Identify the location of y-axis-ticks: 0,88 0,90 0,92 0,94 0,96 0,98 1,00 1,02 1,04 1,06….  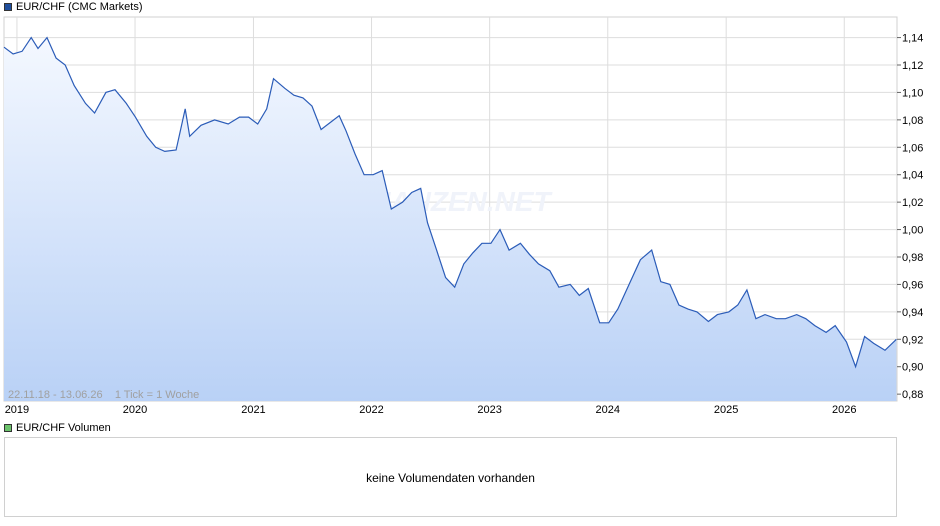
(910, 217).